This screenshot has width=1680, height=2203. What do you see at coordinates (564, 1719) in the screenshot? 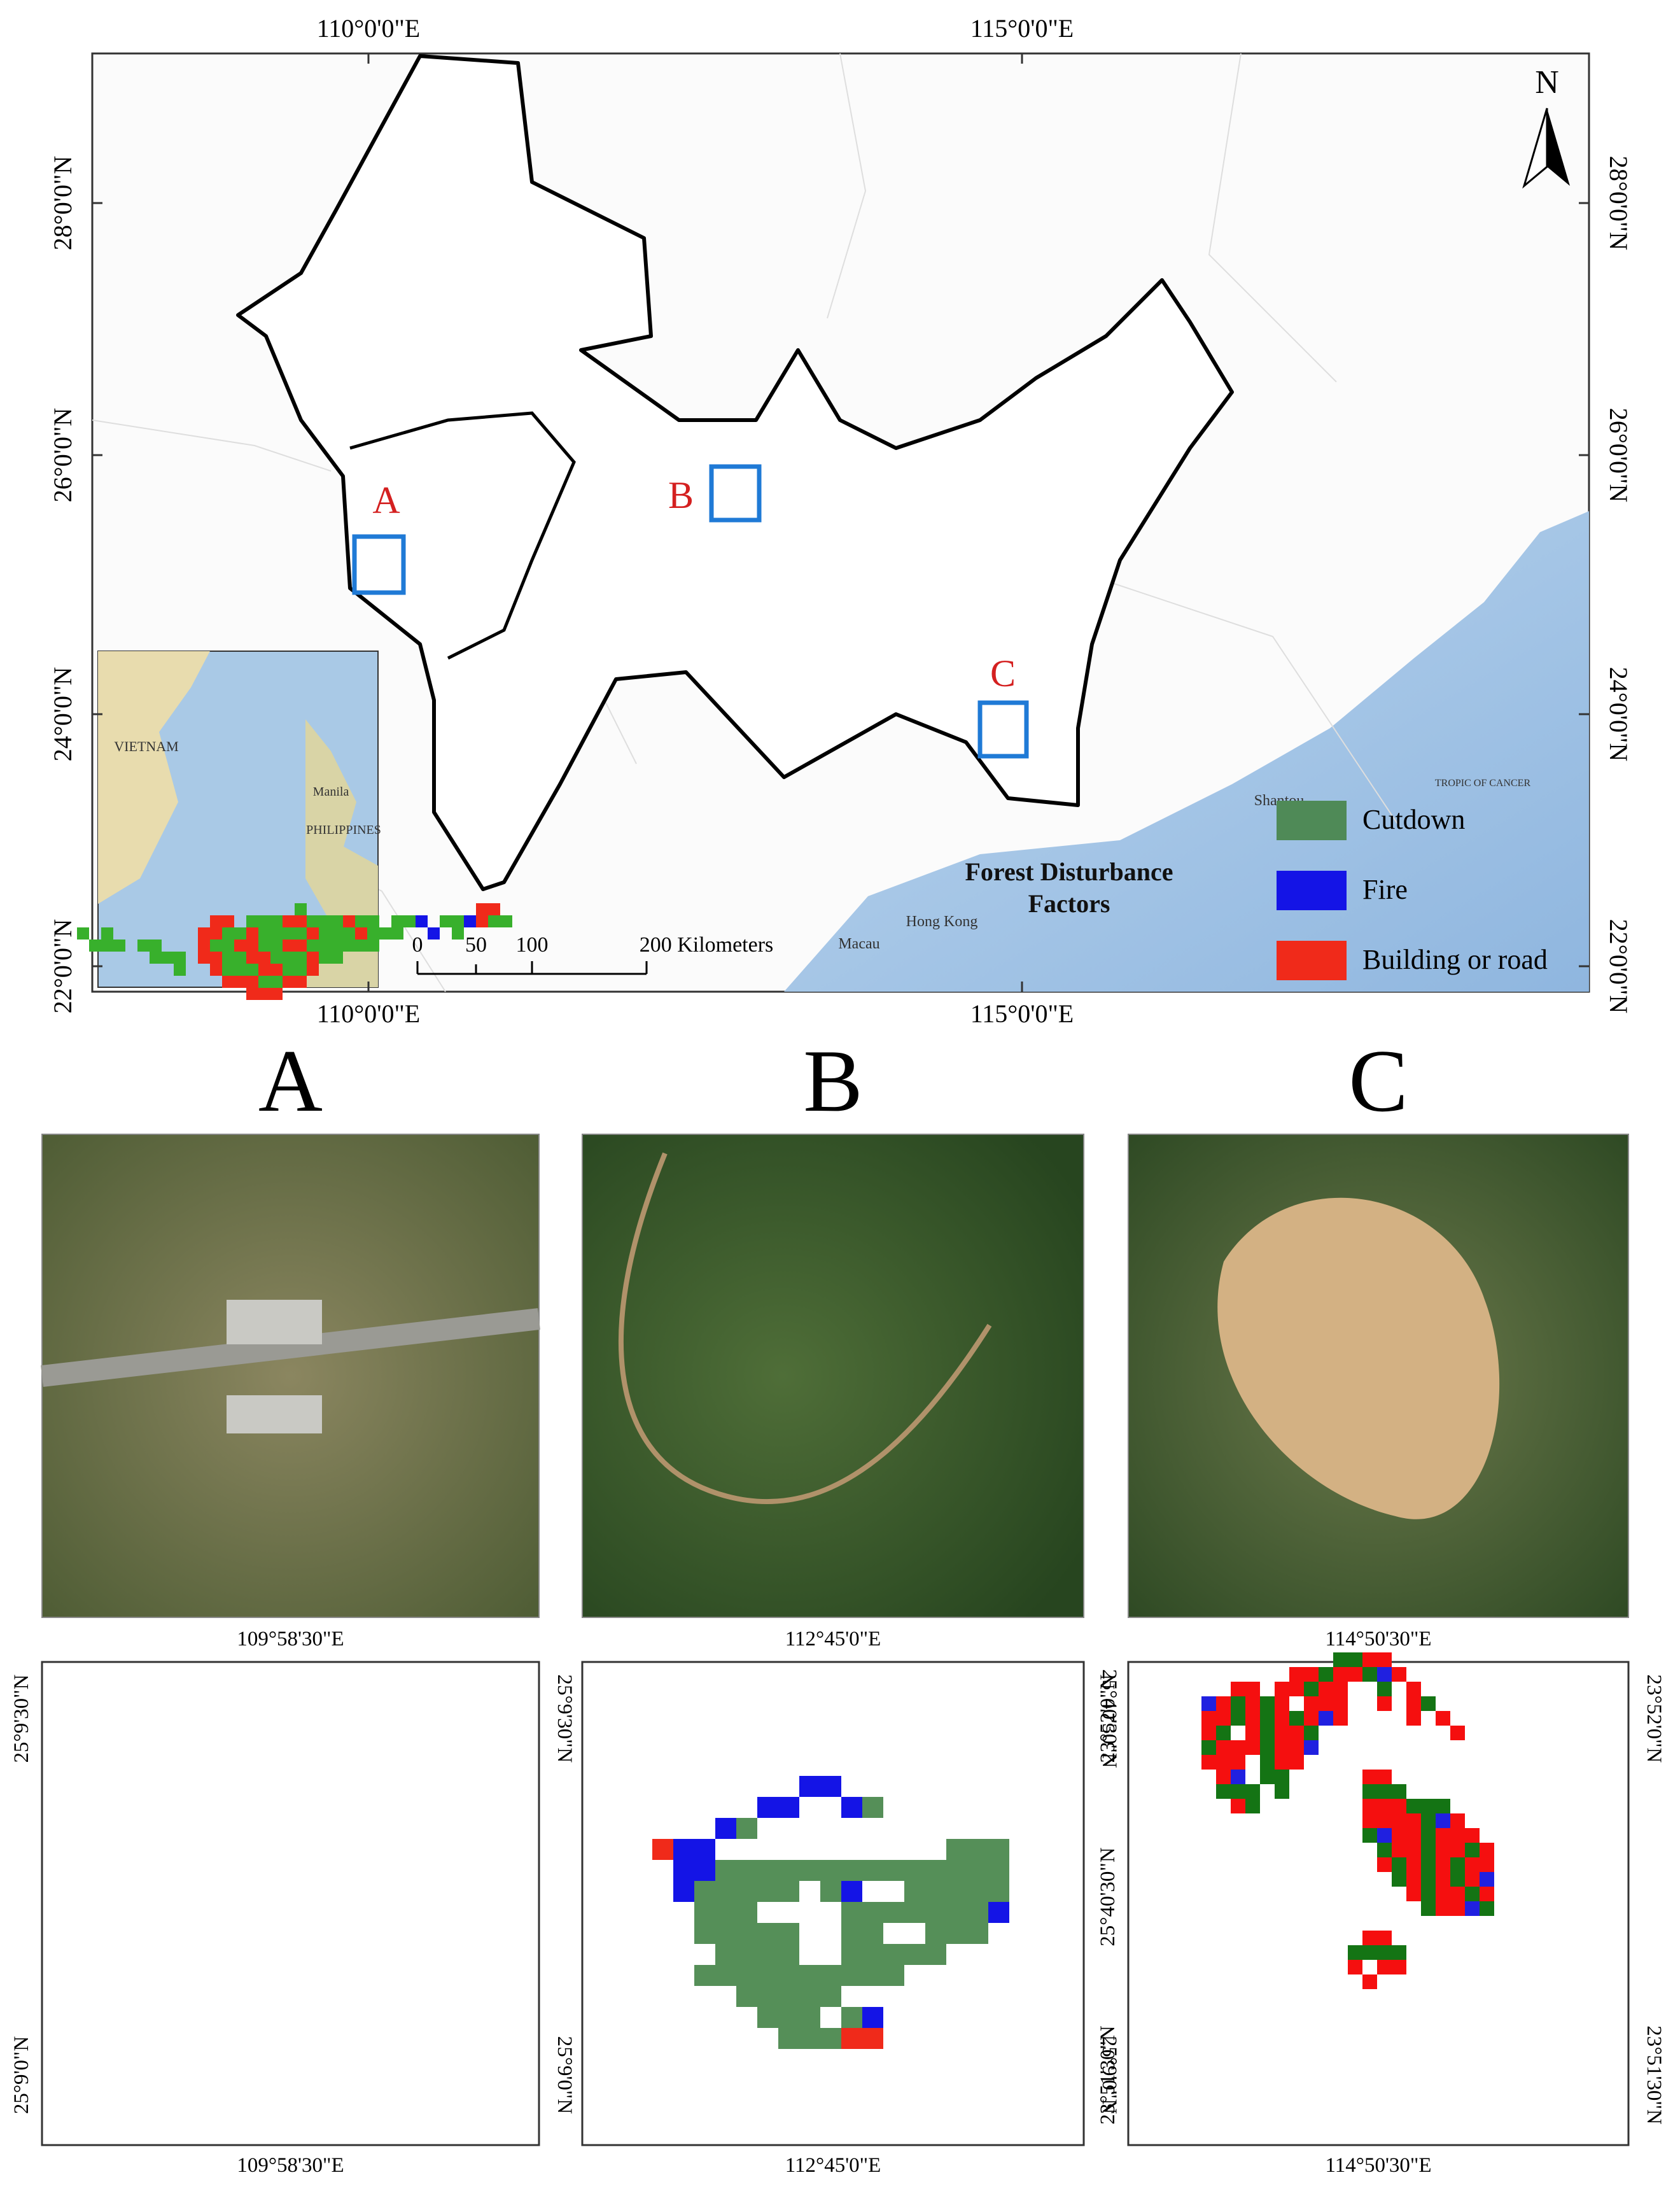
I see `lat-label: 25°9'30"N` at bounding box center [564, 1719].